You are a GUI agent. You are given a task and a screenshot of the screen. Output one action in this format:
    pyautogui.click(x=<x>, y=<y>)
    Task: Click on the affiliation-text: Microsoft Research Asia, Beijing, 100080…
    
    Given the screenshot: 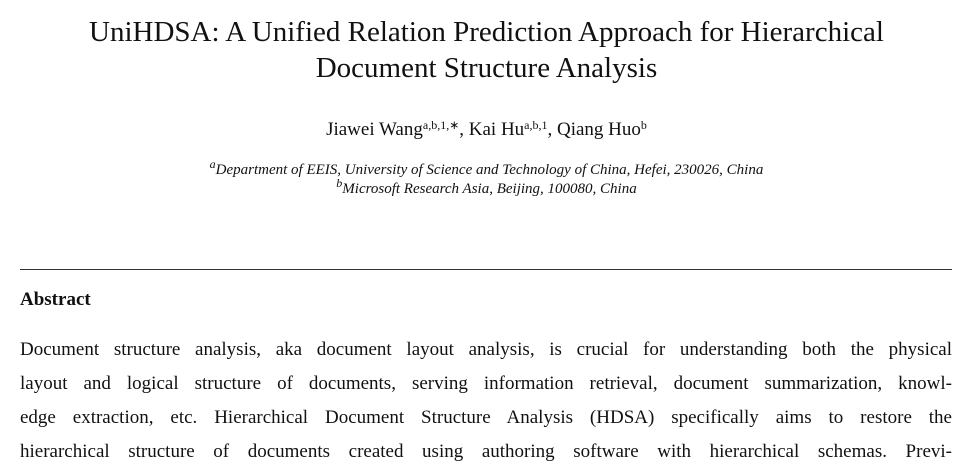 What is the action you would take?
    pyautogui.click(x=489, y=189)
    